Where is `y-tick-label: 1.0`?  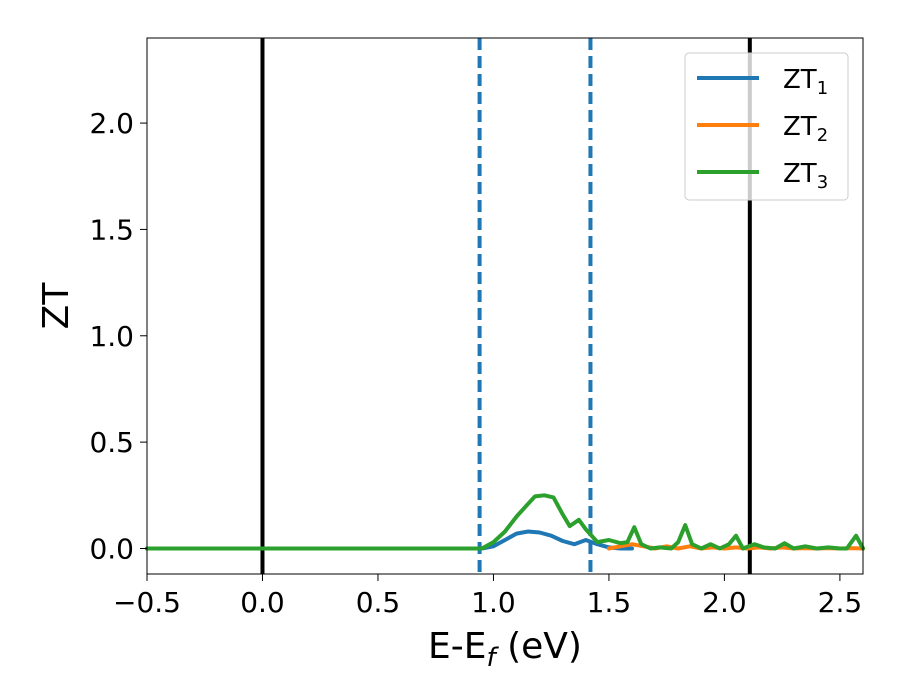 y-tick-label: 1.0 is located at coordinates (111, 336).